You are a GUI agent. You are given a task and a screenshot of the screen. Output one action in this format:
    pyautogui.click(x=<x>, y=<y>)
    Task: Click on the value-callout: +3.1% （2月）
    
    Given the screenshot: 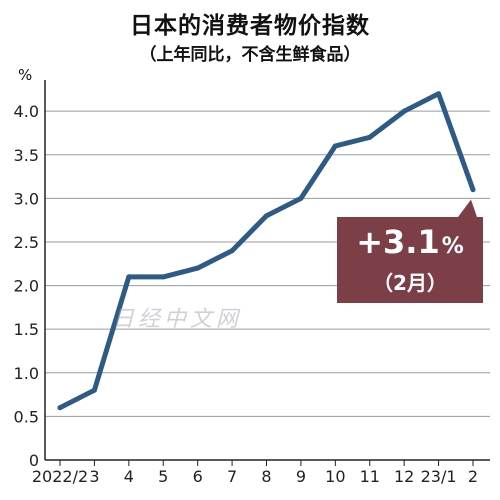 What is the action you would take?
    pyautogui.click(x=410, y=260)
    